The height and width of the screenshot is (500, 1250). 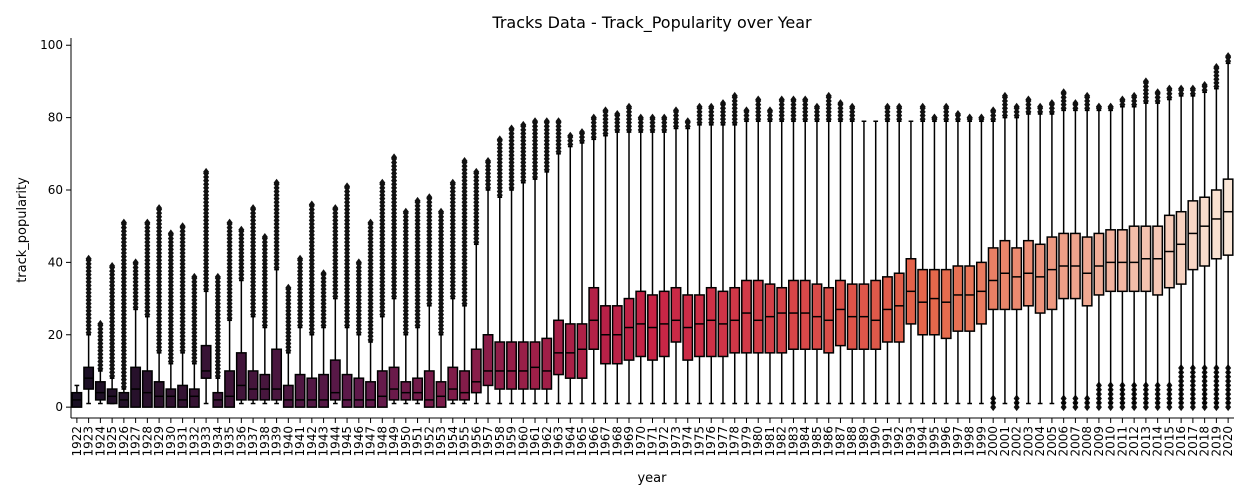 I want to click on x-tick-label: 1988, so click(x=852, y=441).